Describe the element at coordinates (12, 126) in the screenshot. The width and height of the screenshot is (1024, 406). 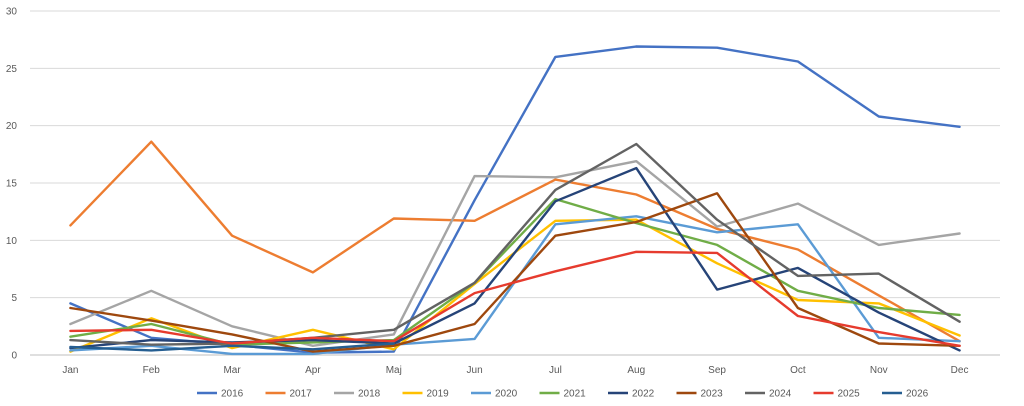
I see `y-tick-label: 20` at that location.